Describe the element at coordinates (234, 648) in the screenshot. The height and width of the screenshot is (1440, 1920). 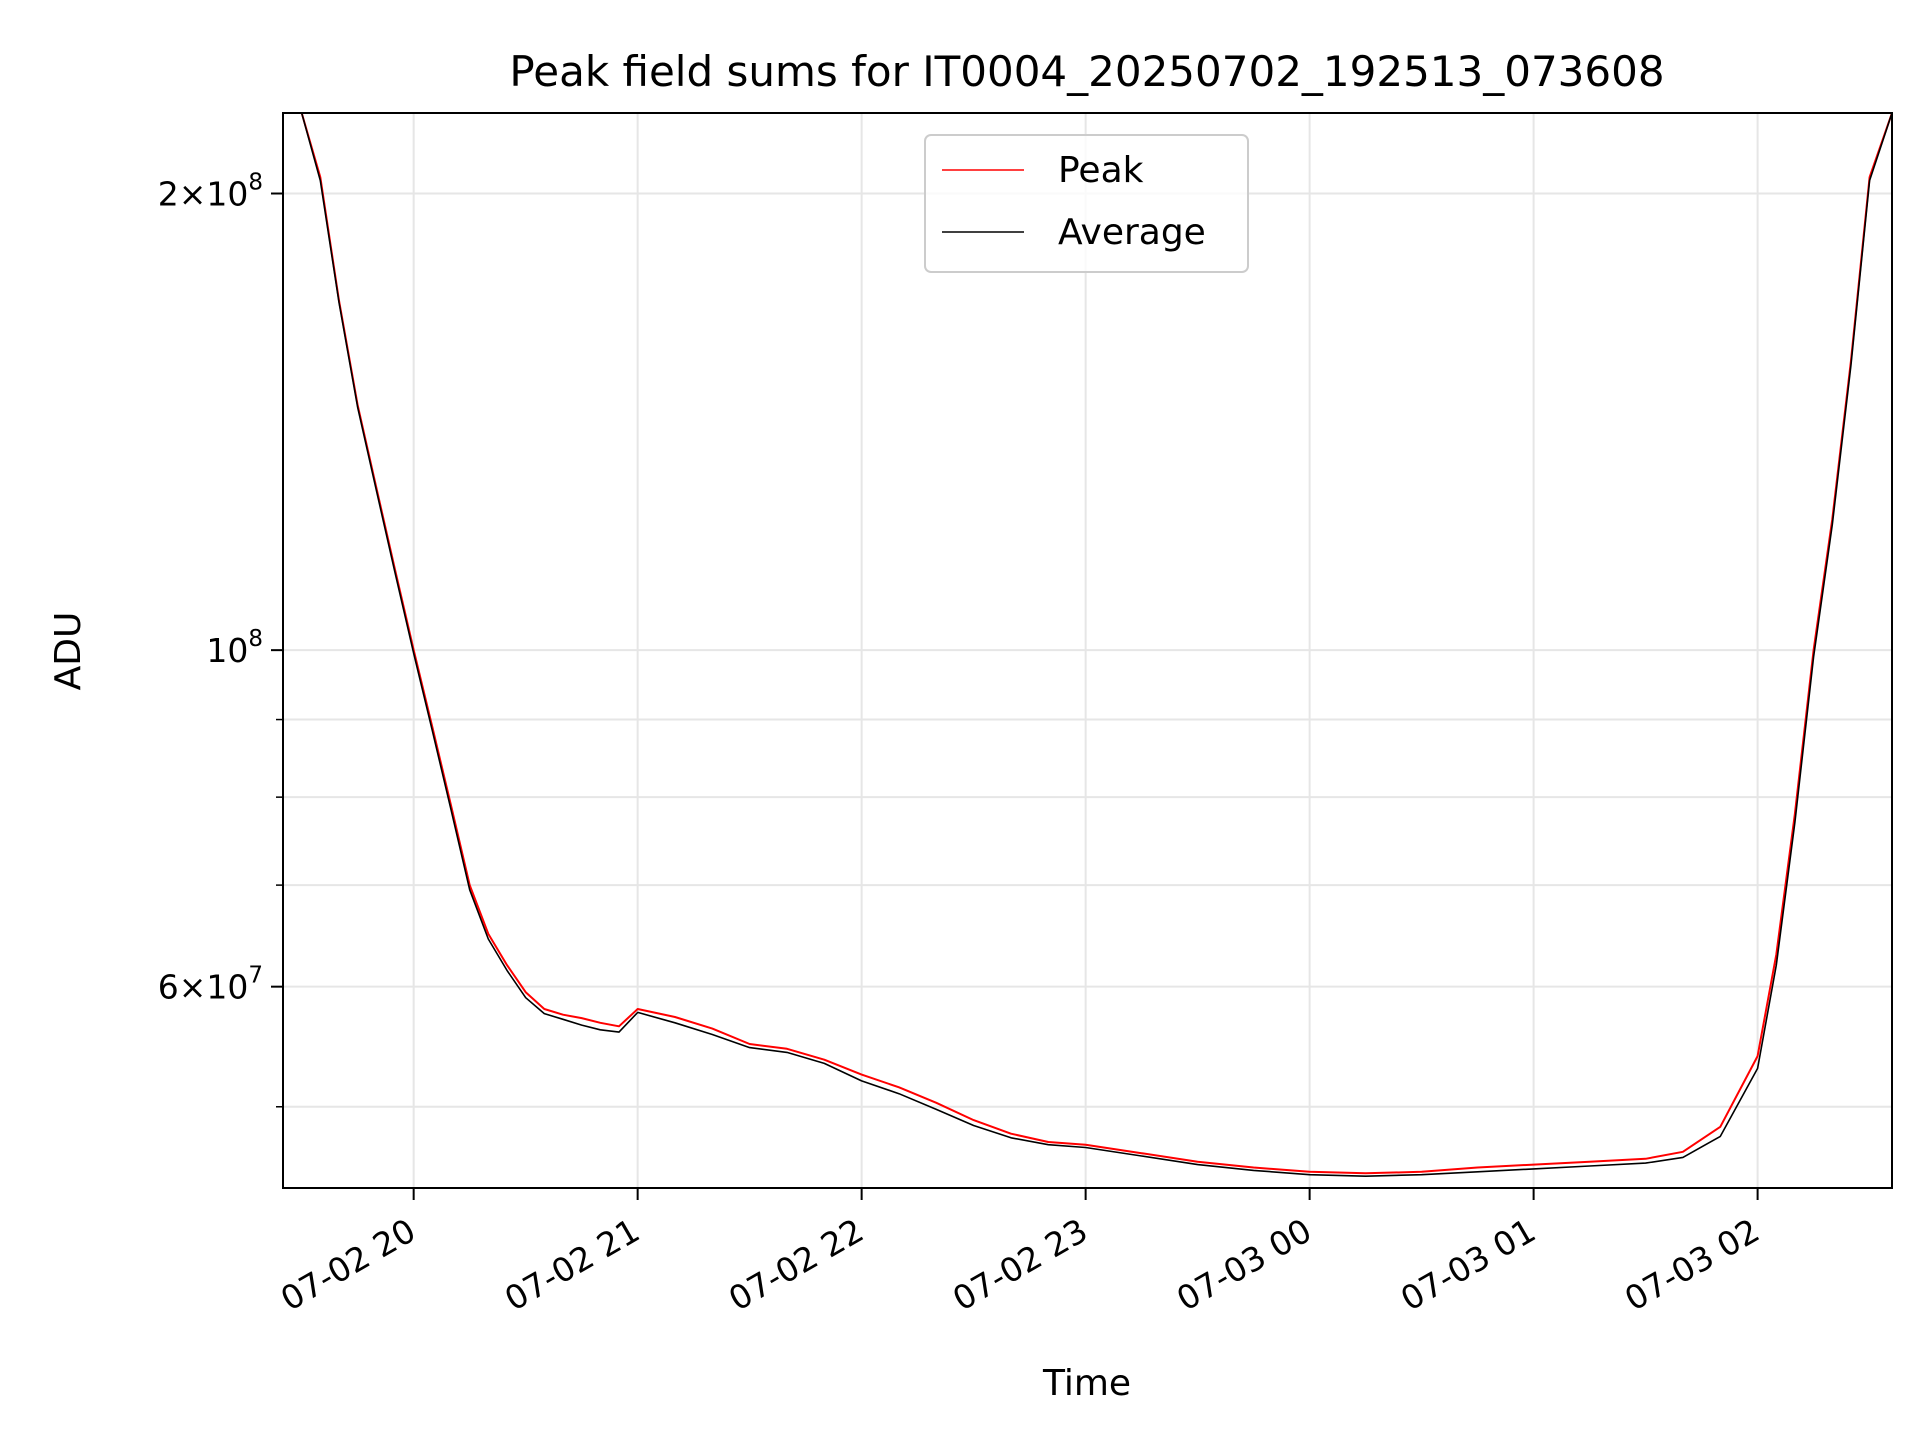
I see `y-tick-label: 108` at that location.